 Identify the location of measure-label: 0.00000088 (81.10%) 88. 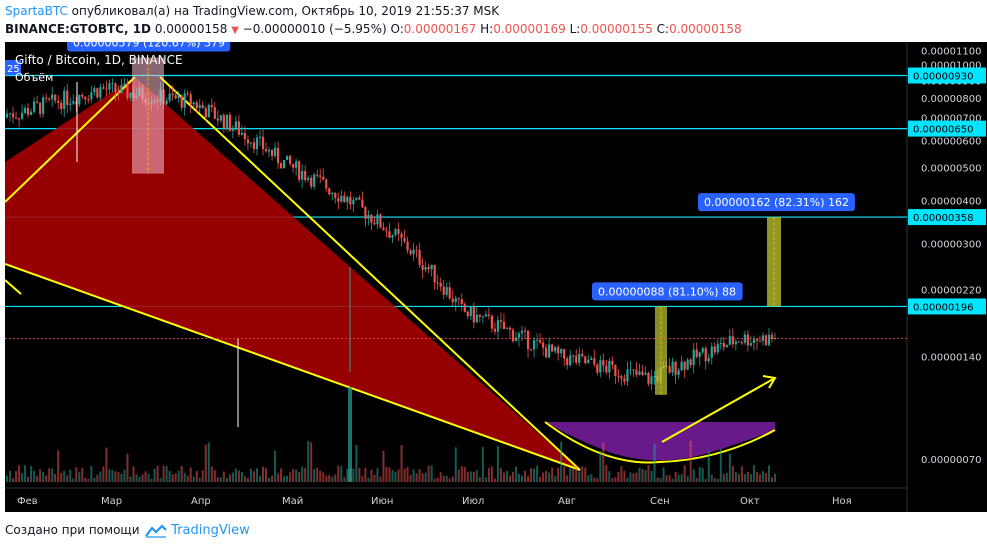
(667, 291).